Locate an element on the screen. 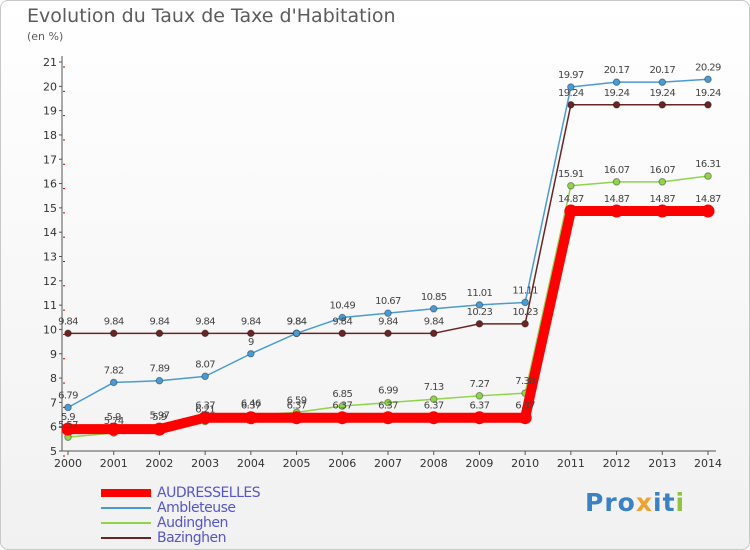 Image resolution: width=750 pixels, height=550 pixels. y-tick-label: 15 is located at coordinates (50, 208).